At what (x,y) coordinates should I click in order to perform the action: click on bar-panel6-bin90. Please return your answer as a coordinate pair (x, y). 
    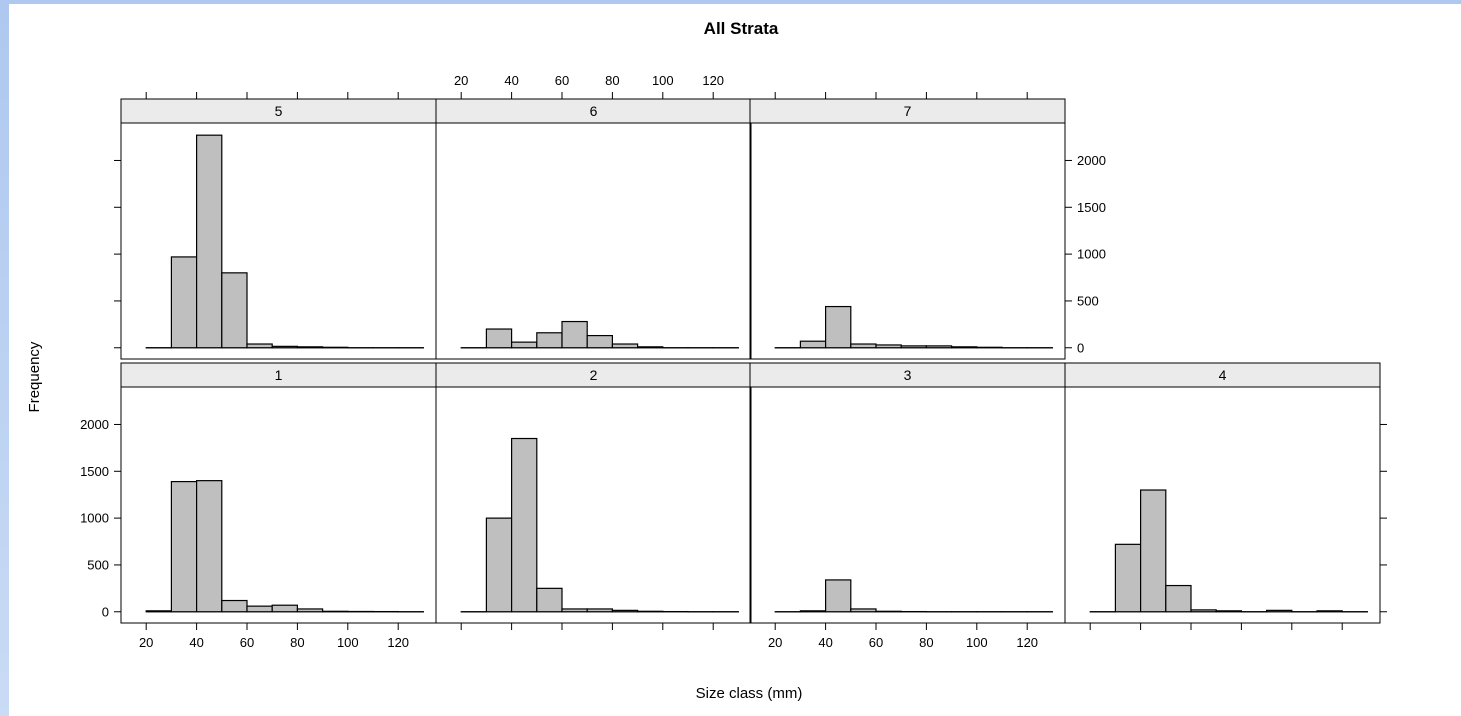
    Looking at the image, I should click on (650, 347).